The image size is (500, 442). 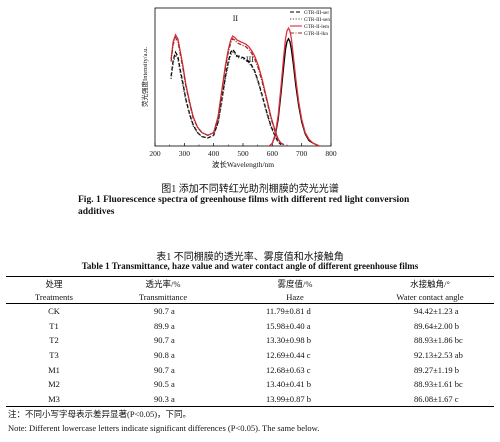 I want to click on table-row: M2 90.5 a 13.40±0.41 b 88.93±1.61 bc, so click(x=250, y=384).